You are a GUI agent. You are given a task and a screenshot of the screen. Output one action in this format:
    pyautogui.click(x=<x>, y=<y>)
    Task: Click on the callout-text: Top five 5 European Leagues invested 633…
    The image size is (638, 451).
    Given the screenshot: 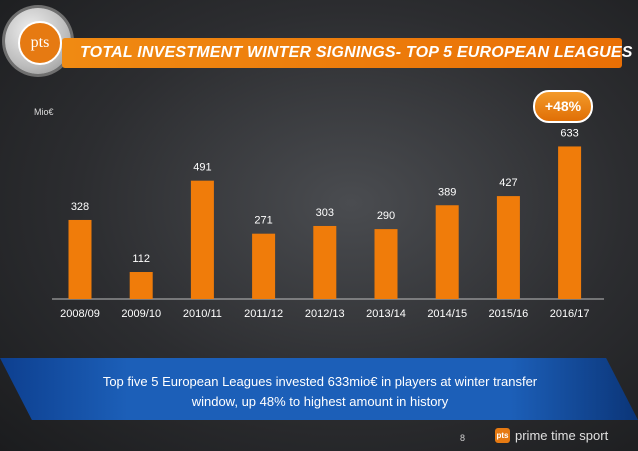 What is the action you would take?
    pyautogui.click(x=320, y=391)
    